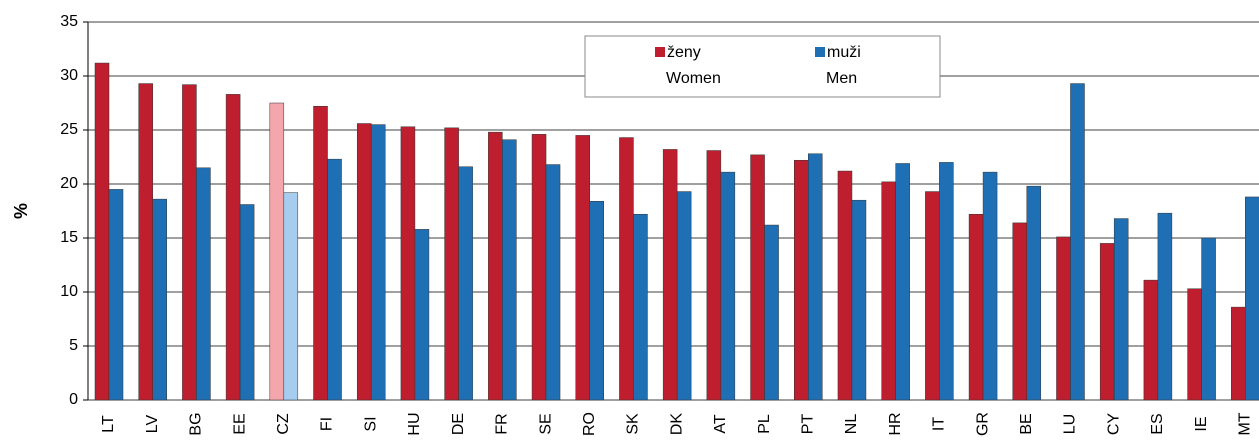 The width and height of the screenshot is (1259, 441). I want to click on x-tick-label: FI, so click(327, 424).